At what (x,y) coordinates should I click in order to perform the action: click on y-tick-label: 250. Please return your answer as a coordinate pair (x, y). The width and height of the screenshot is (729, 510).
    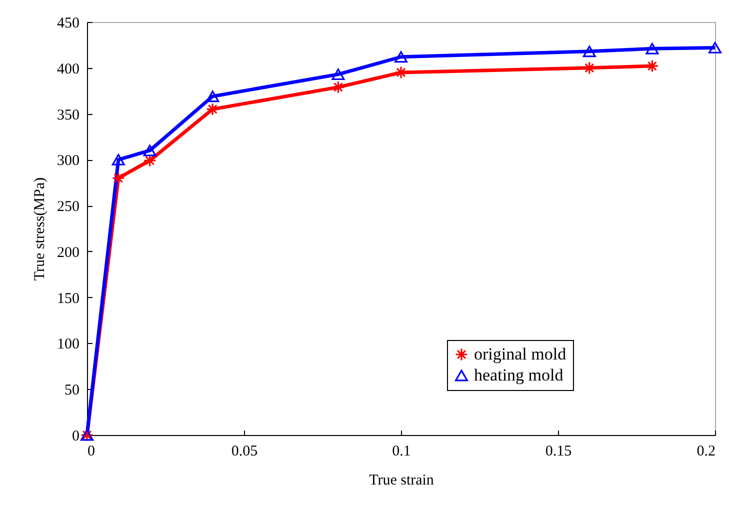
    Looking at the image, I should click on (68, 207).